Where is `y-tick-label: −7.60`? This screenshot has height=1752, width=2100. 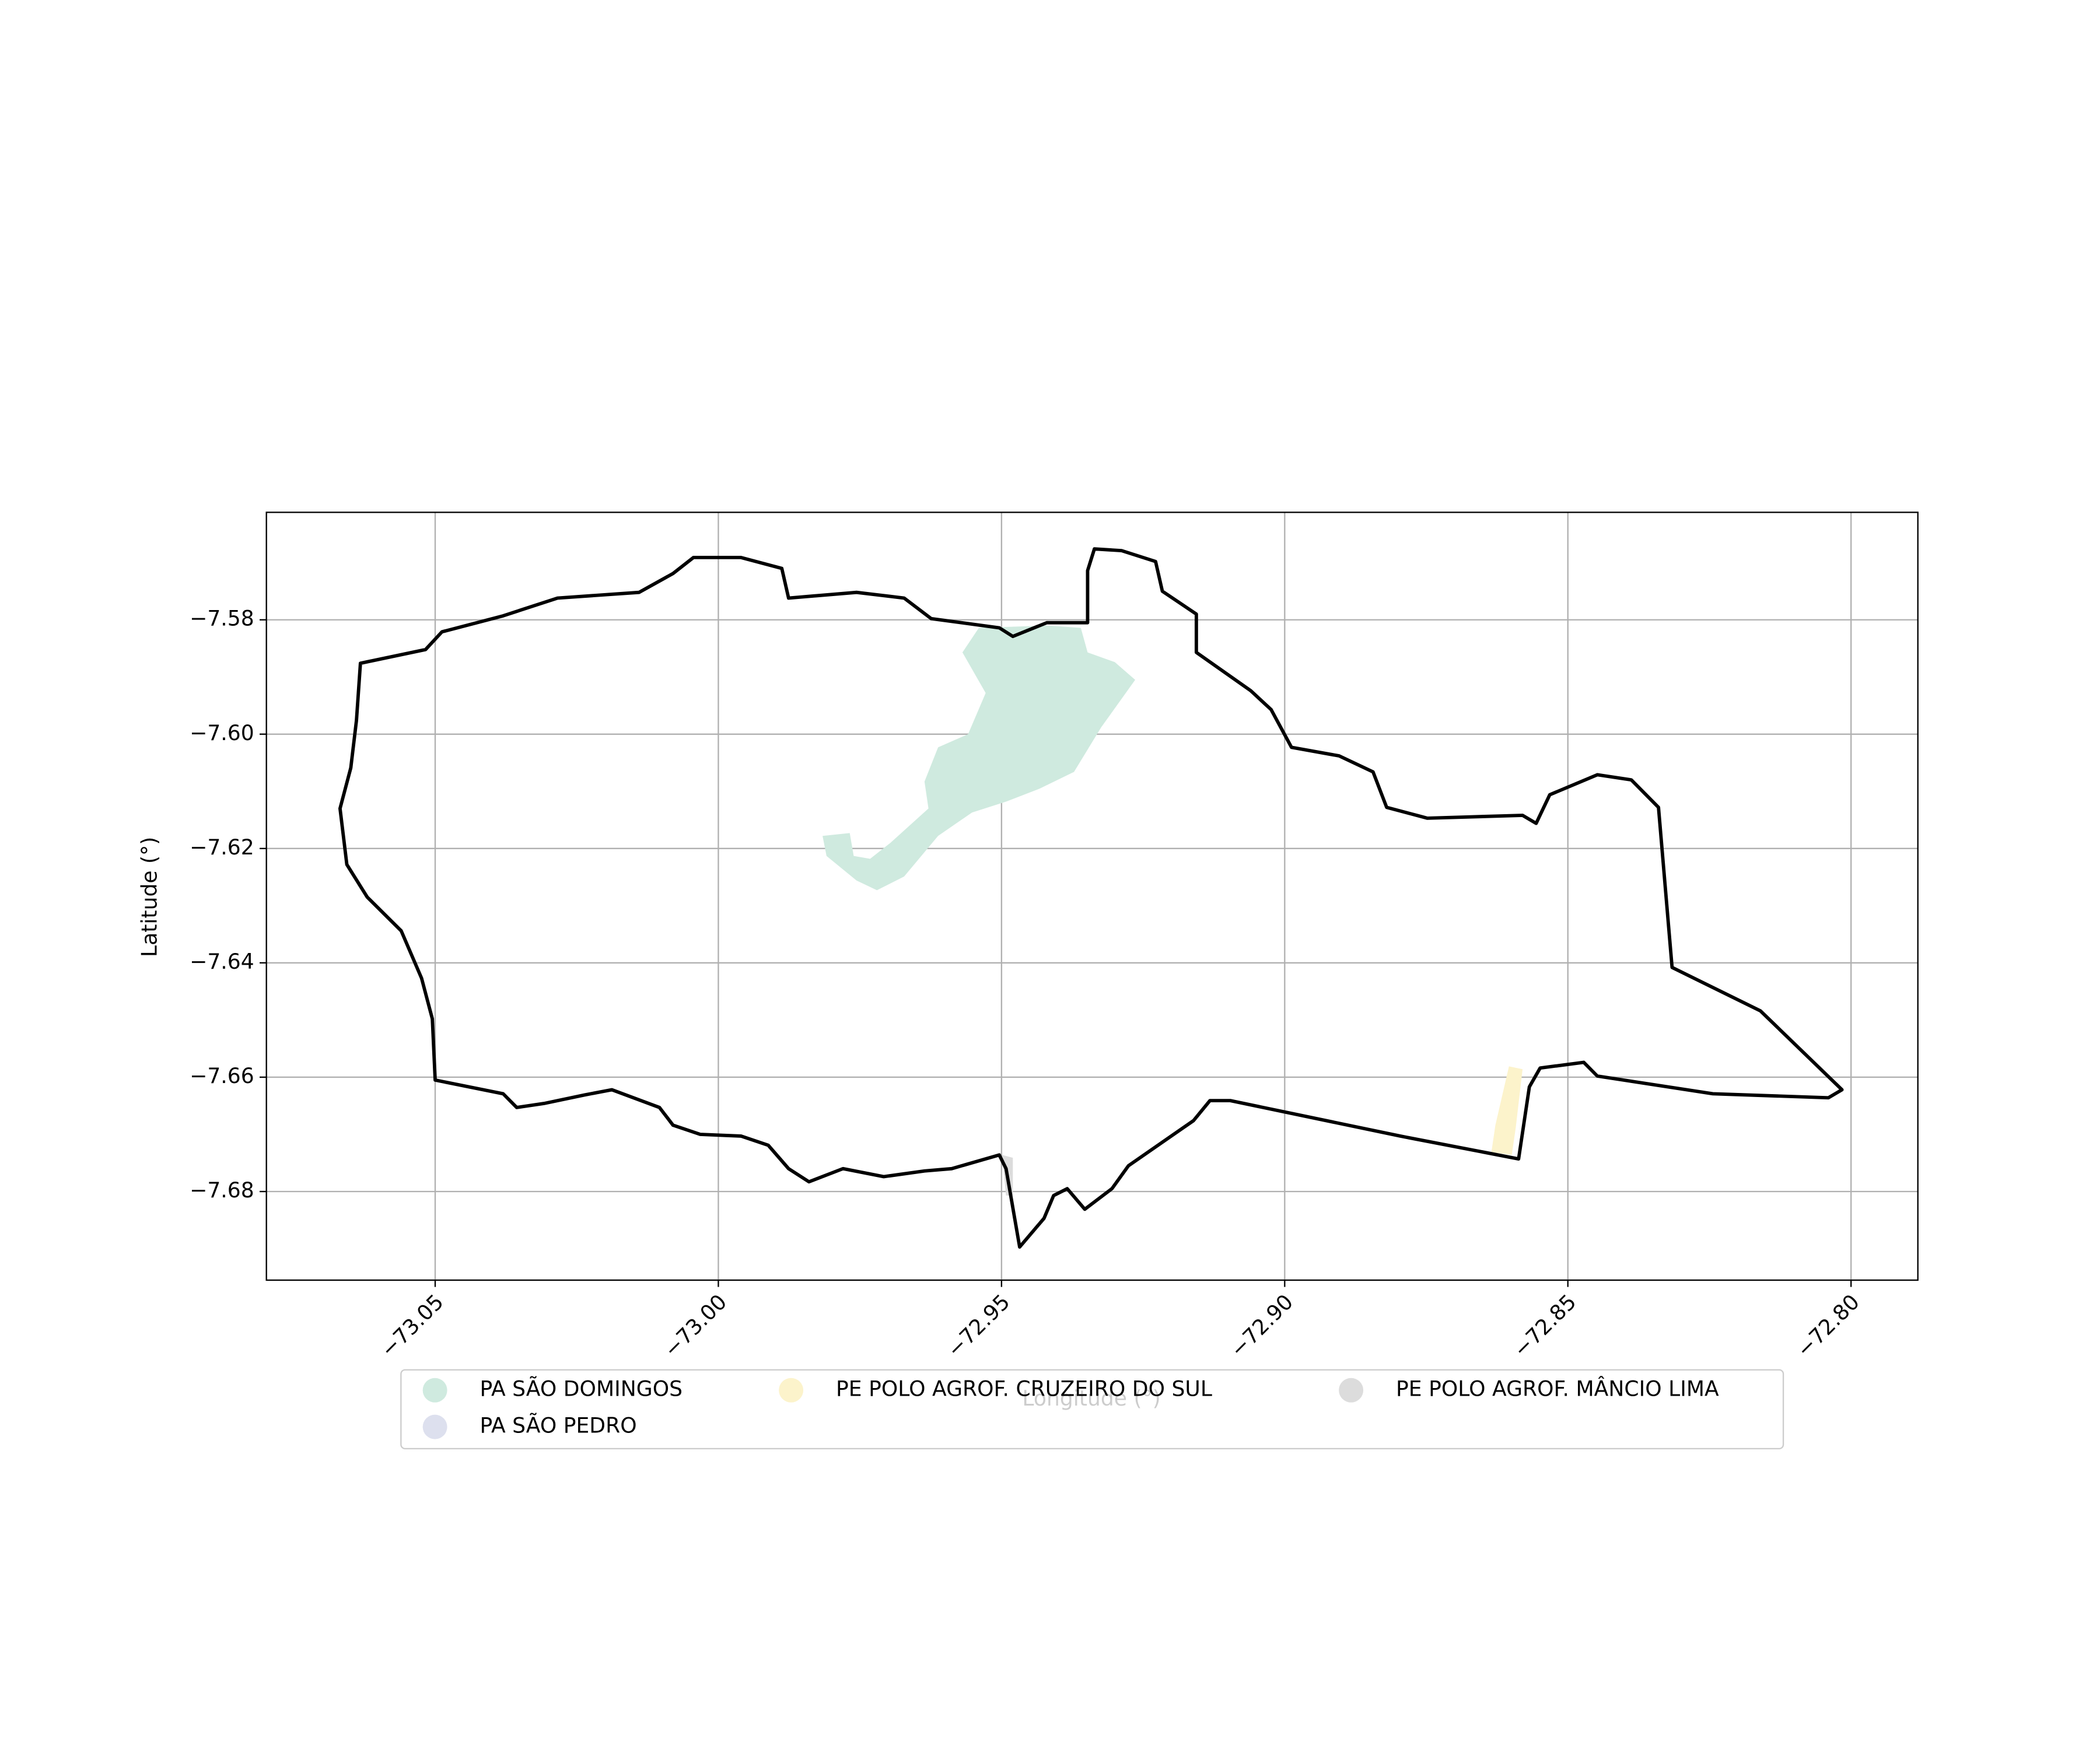
y-tick-label: −7.60 is located at coordinates (222, 732).